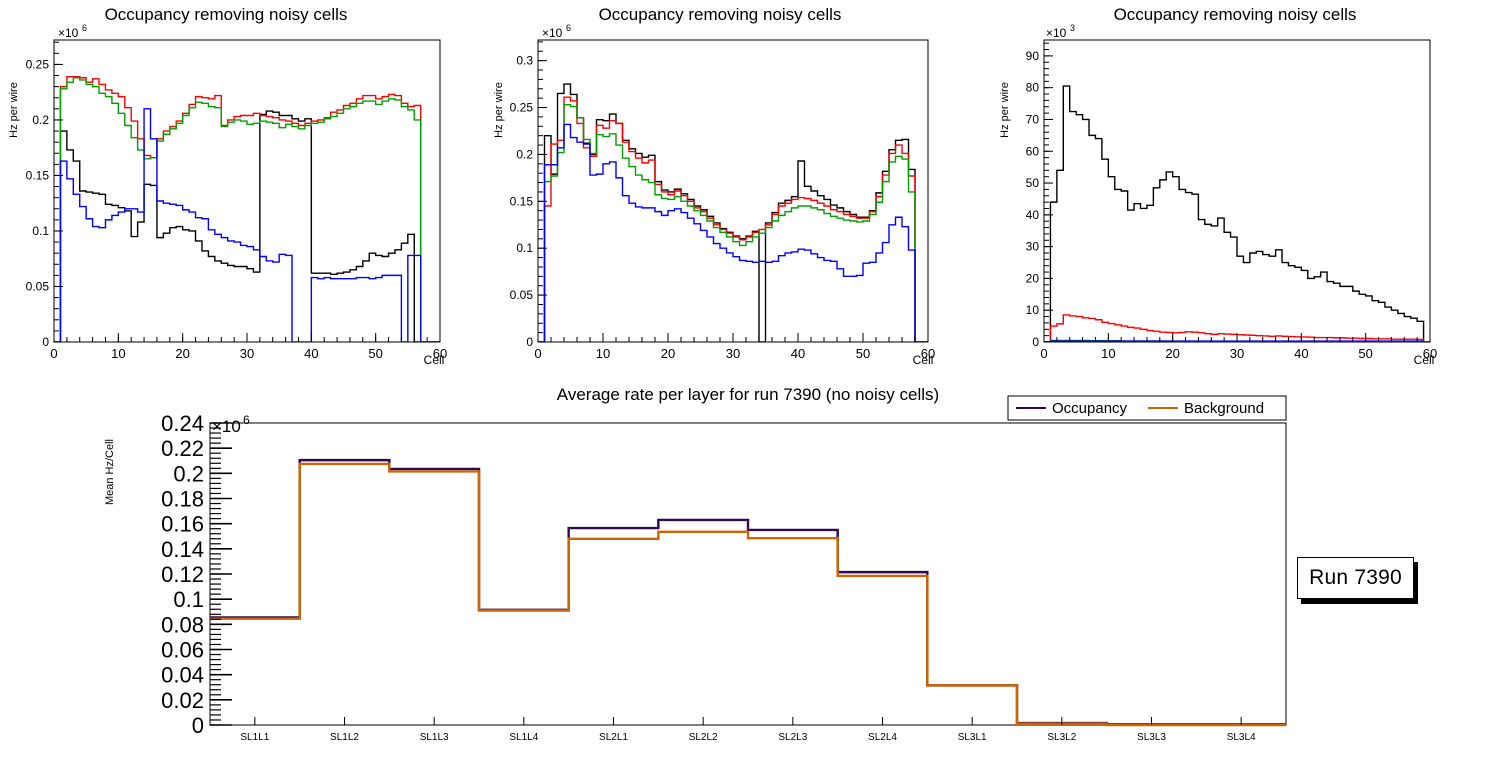 The height and width of the screenshot is (772, 1496). I want to click on panel-y-tick-label: 40, so click(1033, 215).